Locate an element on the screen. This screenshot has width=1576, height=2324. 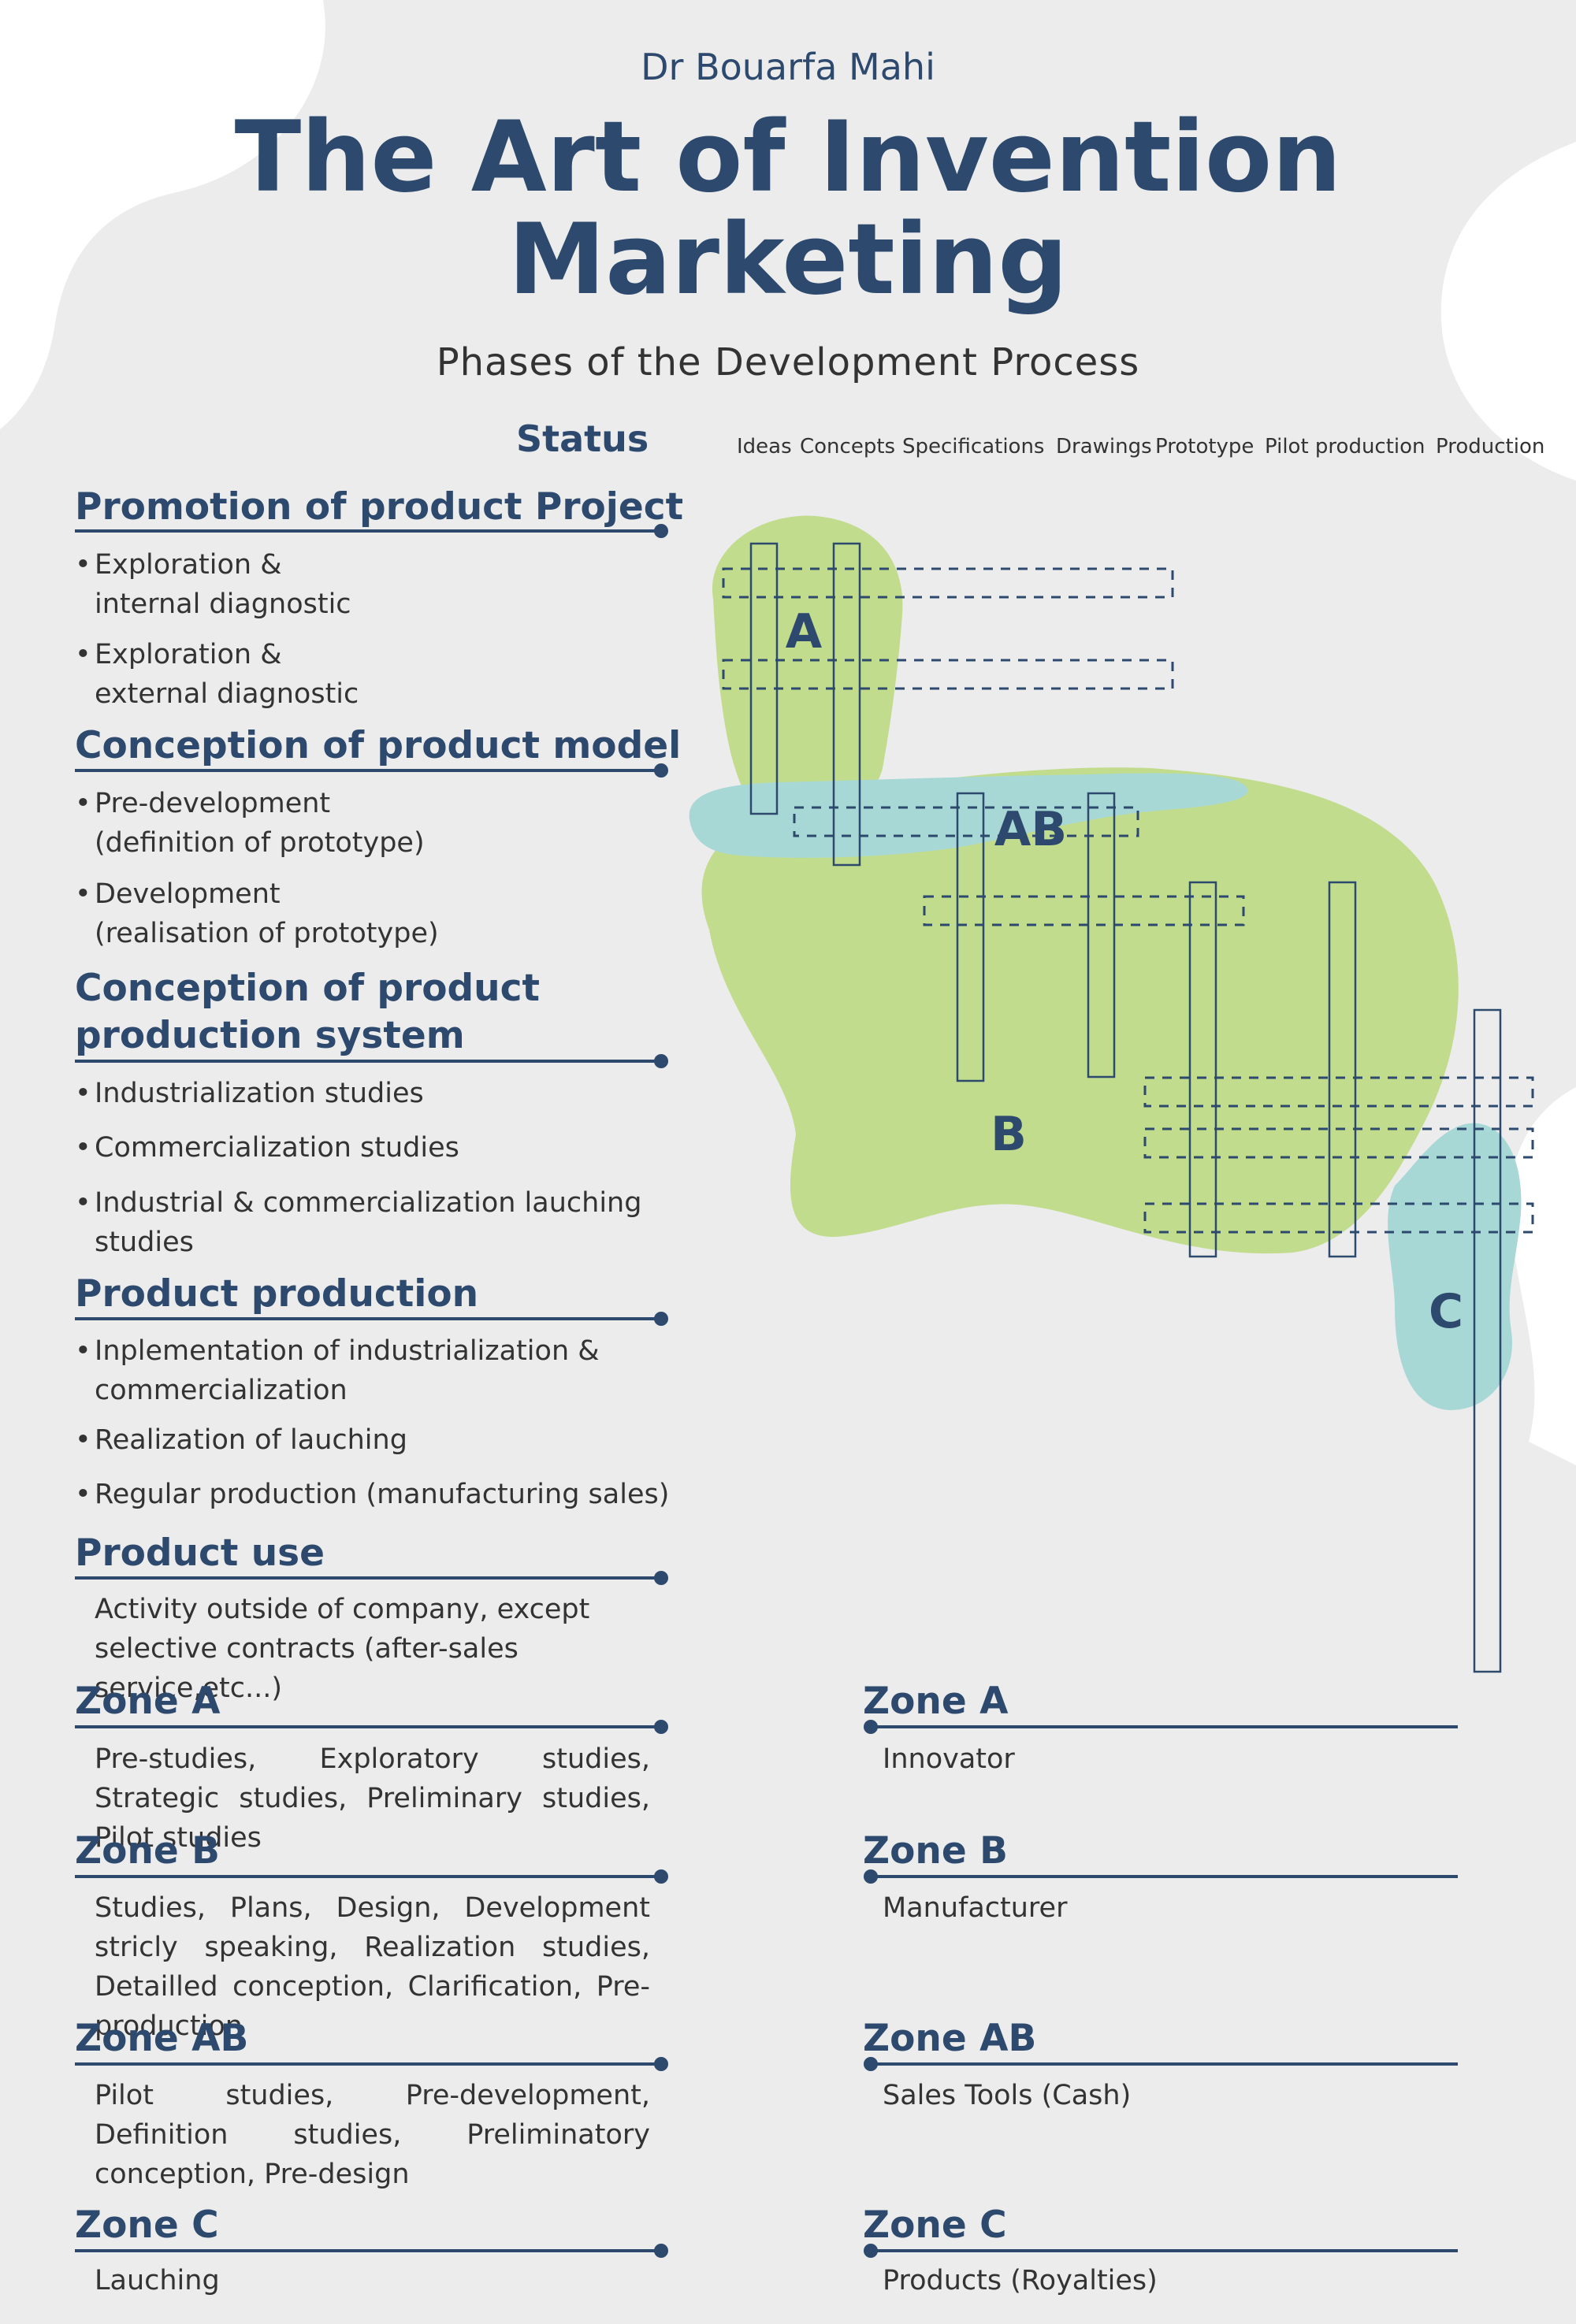
zone-a-role: Innovator is located at coordinates (949, 1759).